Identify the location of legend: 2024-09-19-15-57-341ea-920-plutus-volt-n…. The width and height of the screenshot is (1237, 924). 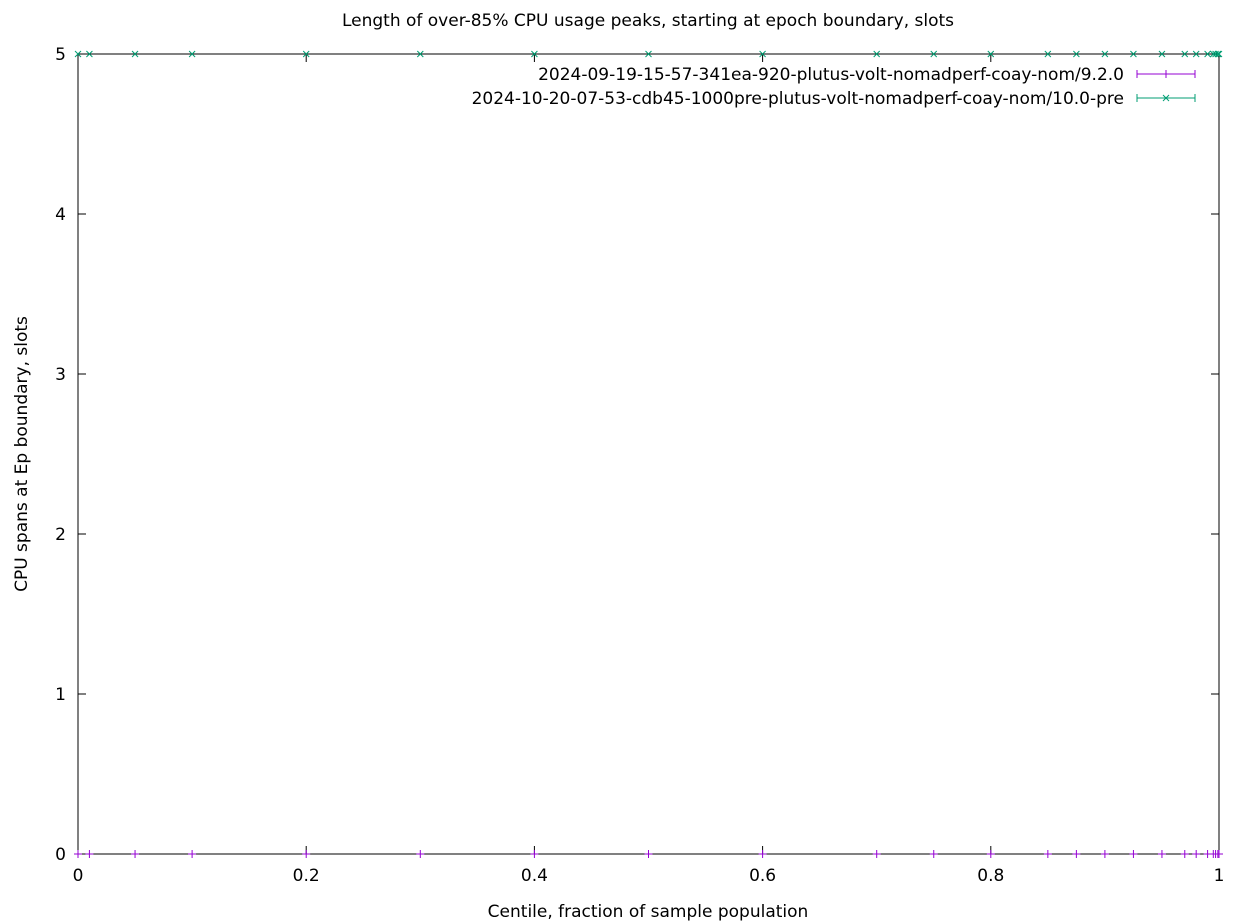
(834, 87).